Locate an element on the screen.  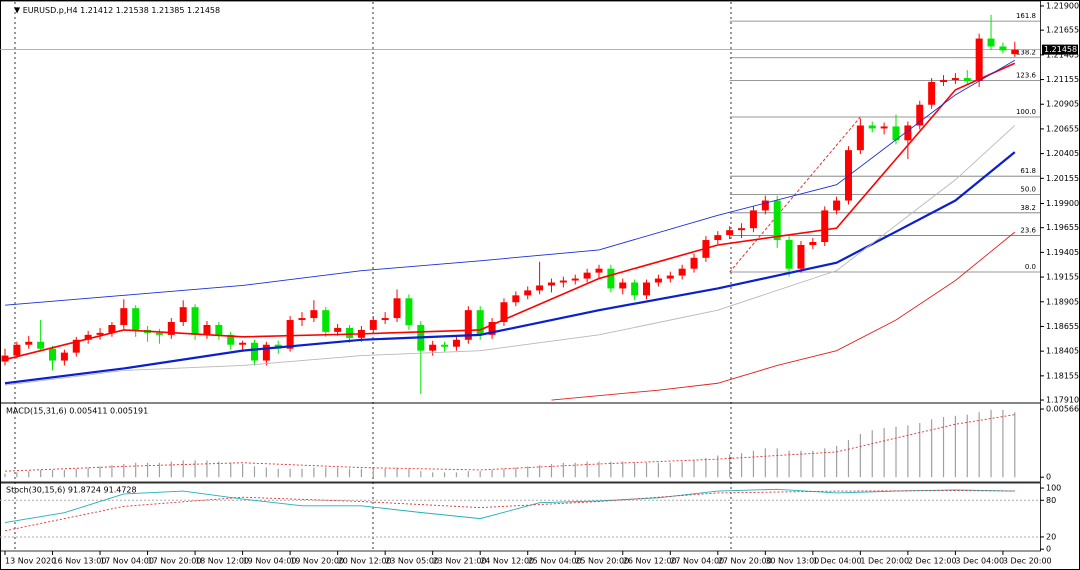
panel is located at coordinates (520, 517).